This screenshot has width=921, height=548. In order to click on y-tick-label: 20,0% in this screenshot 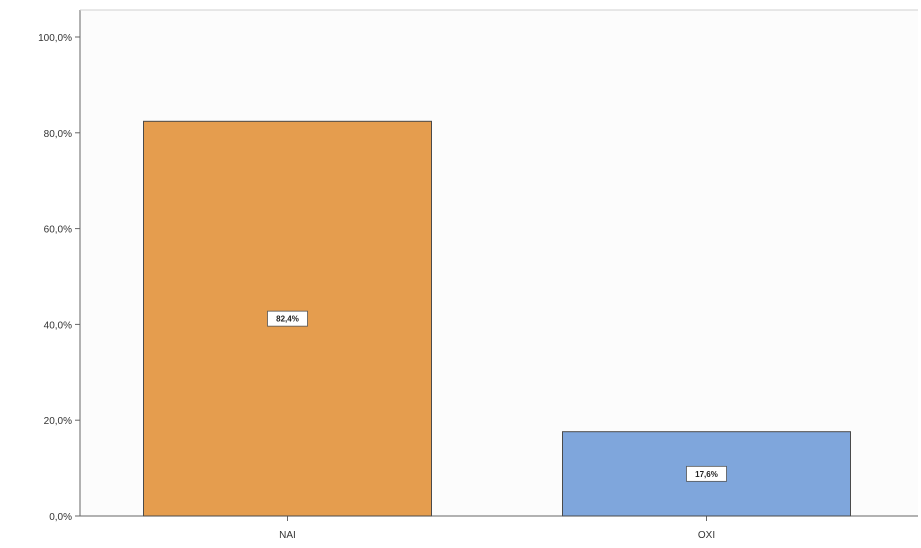, I will do `click(58, 421)`.